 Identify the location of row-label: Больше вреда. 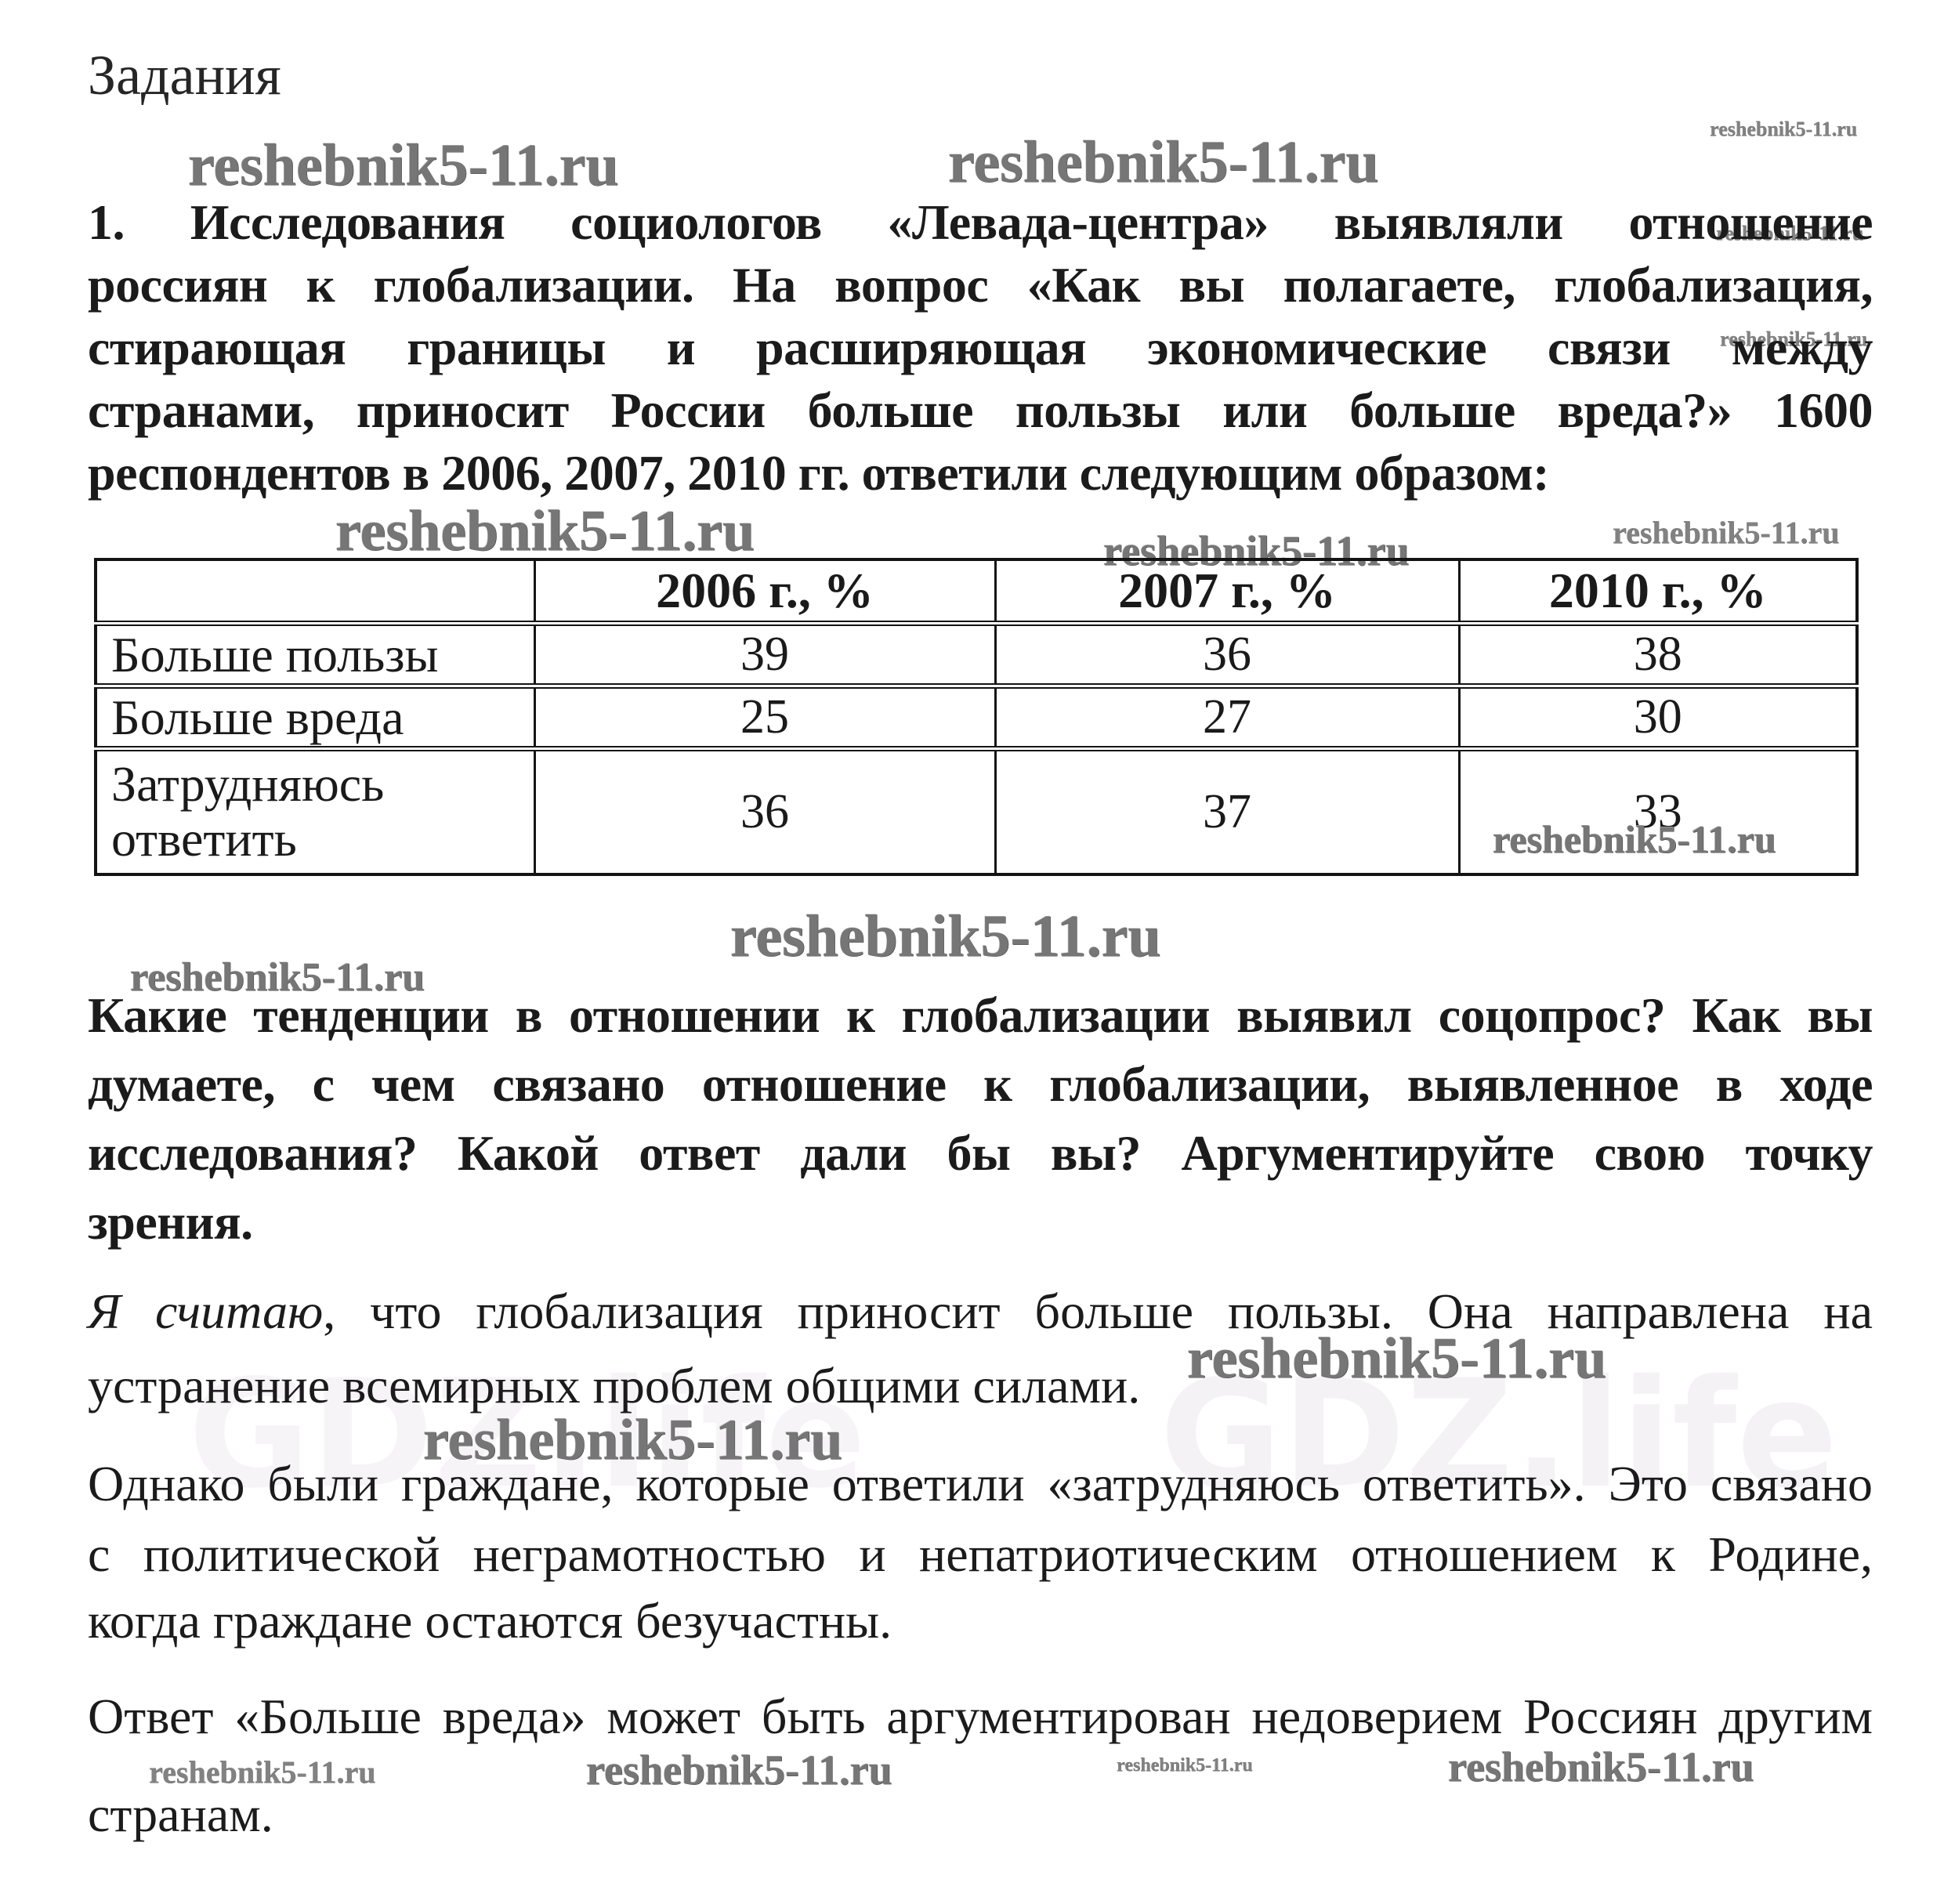
(315, 716).